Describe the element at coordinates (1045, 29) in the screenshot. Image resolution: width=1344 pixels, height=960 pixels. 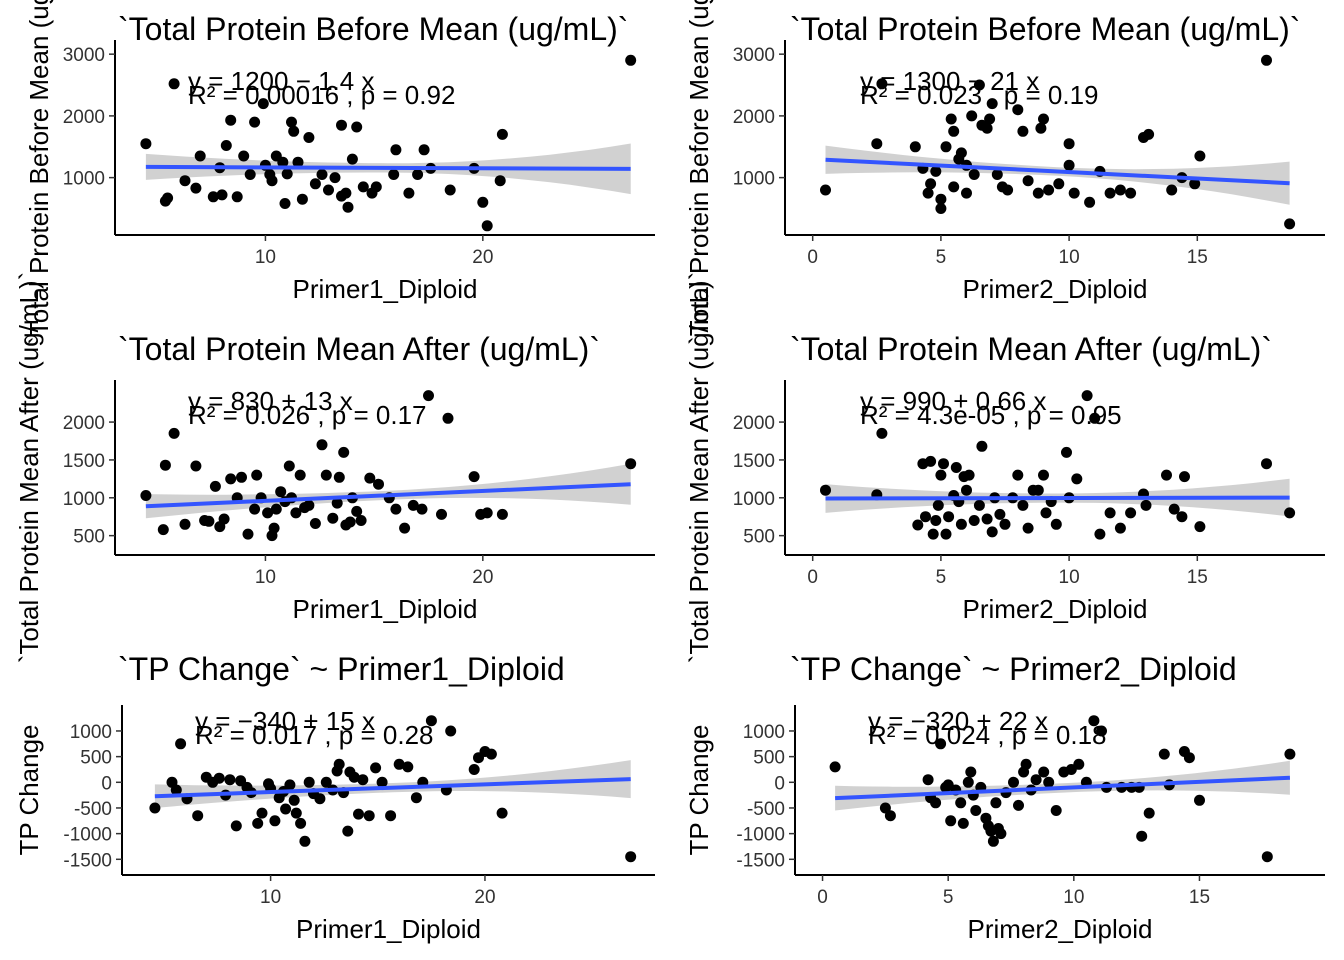
I see `panel-title: `Total Protein Before Mean (ug/mL)`` at that location.